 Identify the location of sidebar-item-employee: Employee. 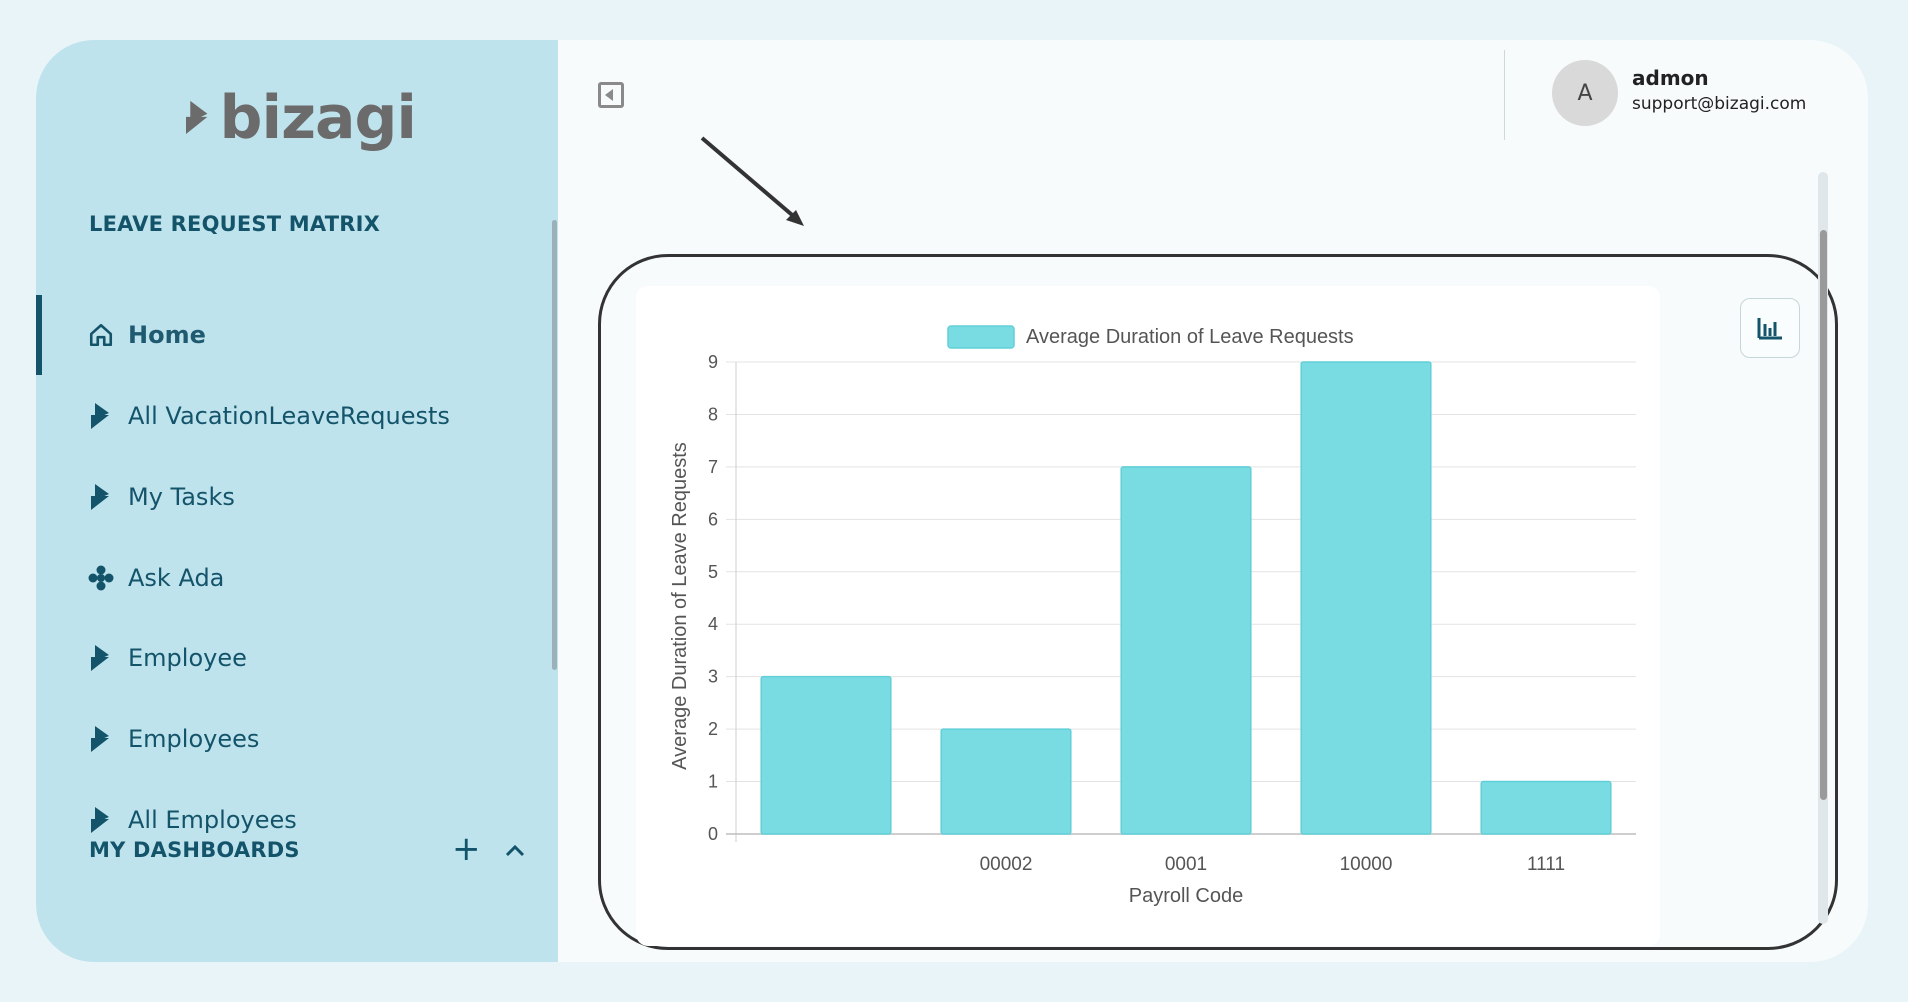
(291, 658).